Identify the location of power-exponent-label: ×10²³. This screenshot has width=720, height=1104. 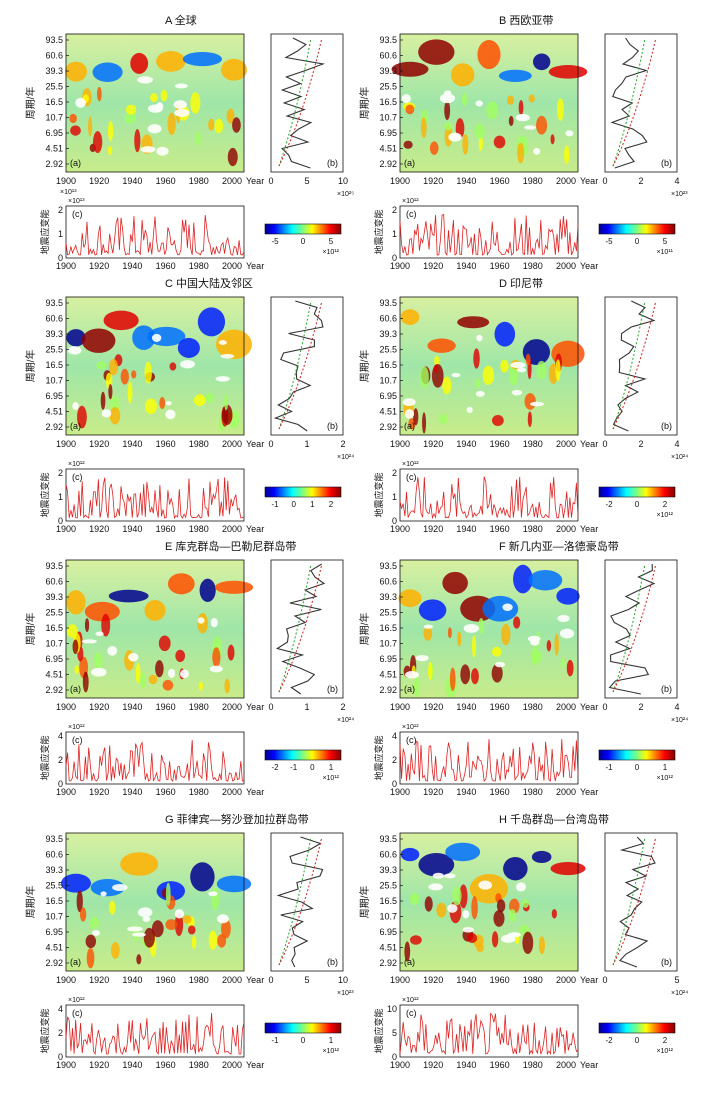
(679, 194).